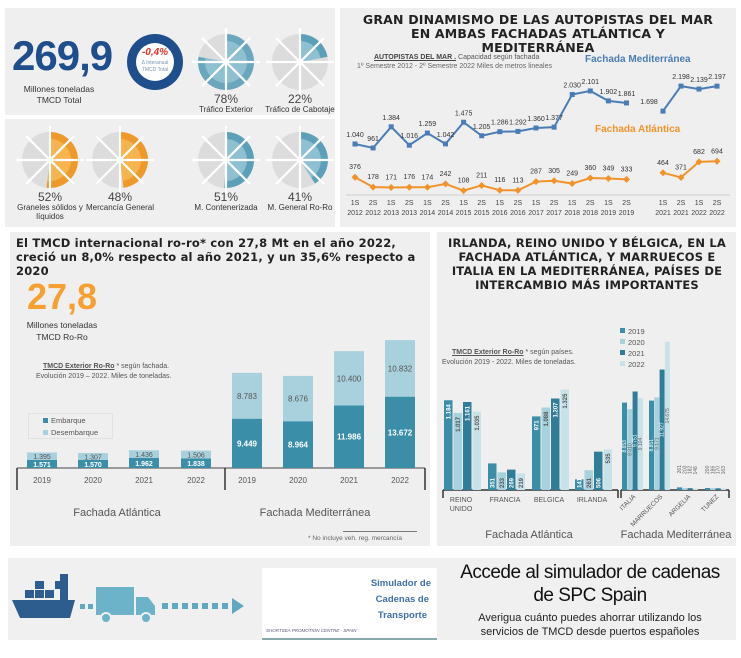 This screenshot has width=741, height=658. I want to click on data-label: 376, so click(355, 167).